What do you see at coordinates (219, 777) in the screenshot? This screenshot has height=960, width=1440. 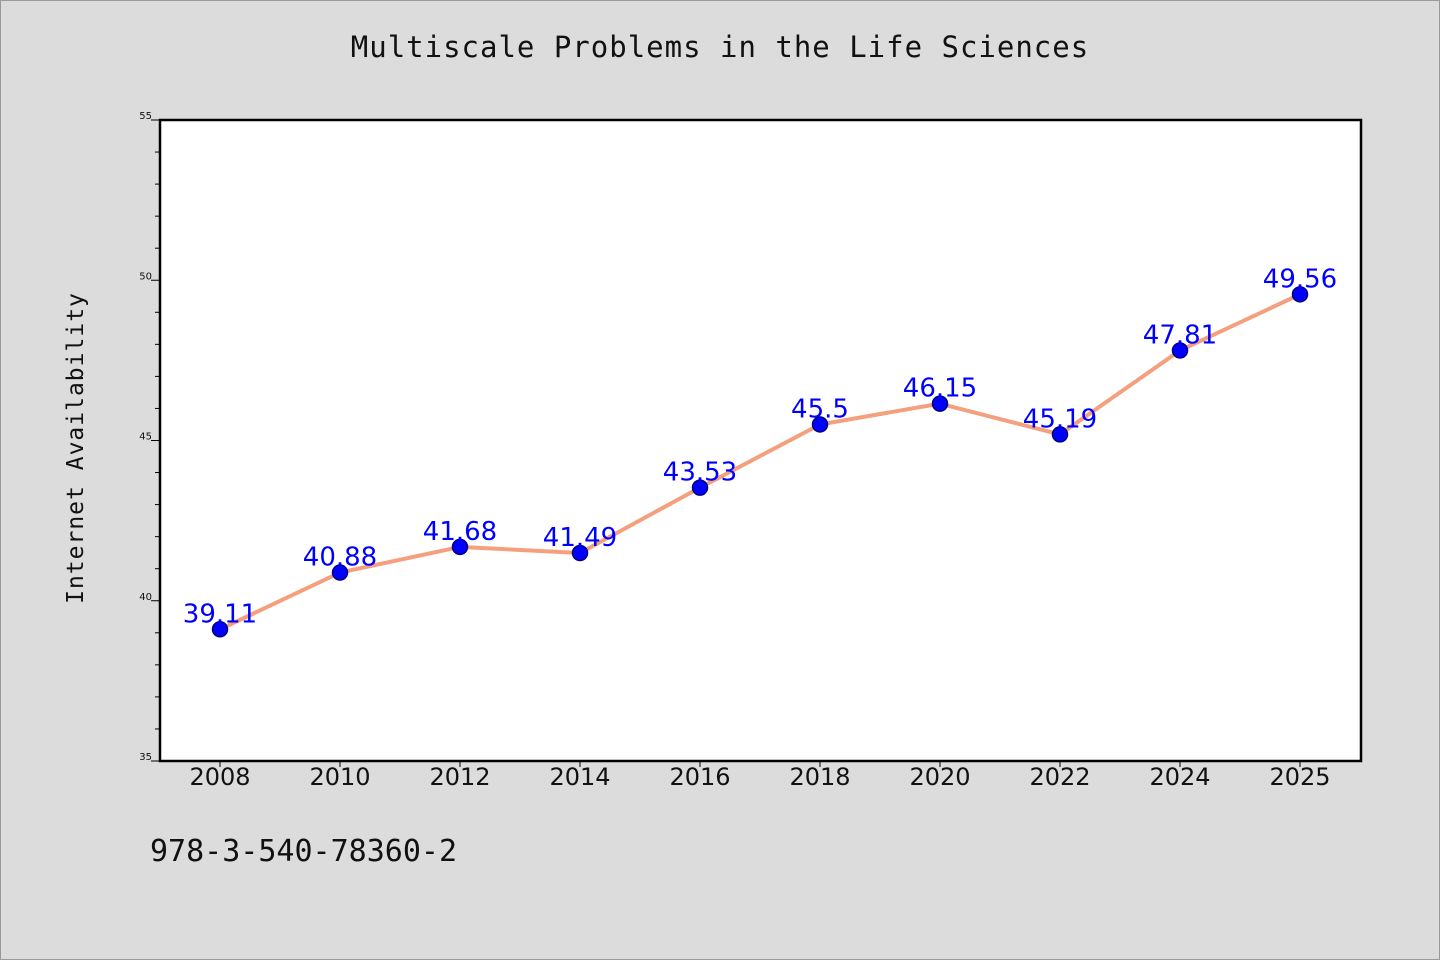 I see `x-tick-label: 2008` at bounding box center [219, 777].